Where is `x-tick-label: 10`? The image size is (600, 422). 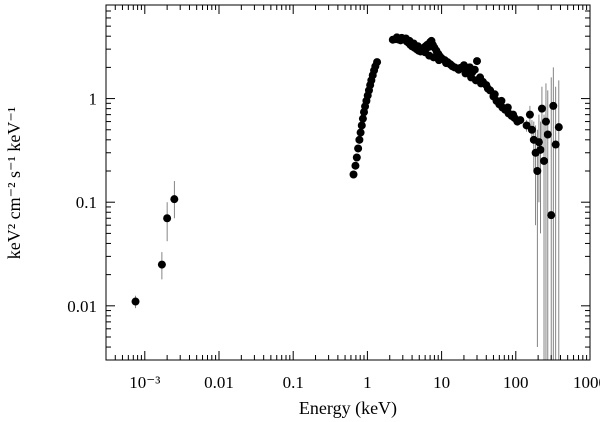
x-tick-label: 10 is located at coordinates (441, 382).